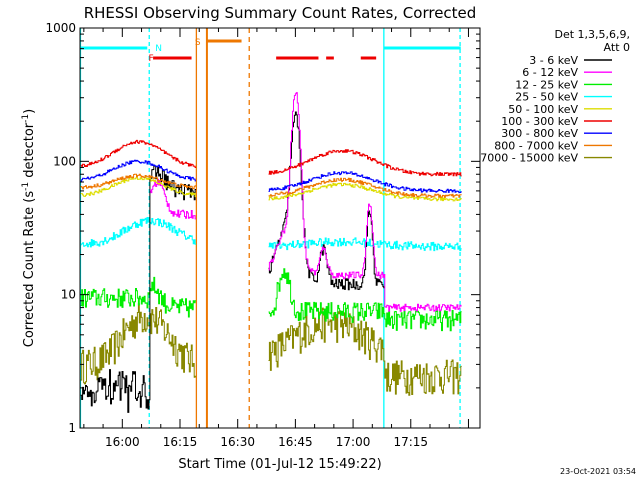 This screenshot has width=640, height=484. Describe the element at coordinates (26, 186) in the screenshot. I see `y-axis-label-sup1: -1` at that location.